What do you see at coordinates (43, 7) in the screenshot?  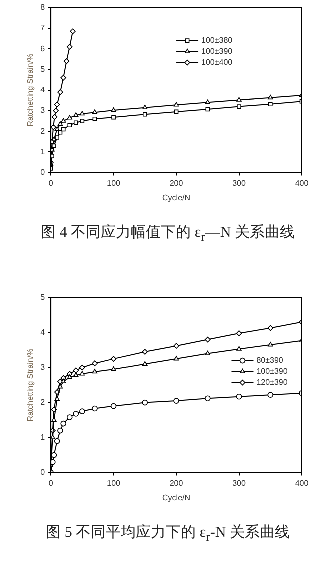 I see `y-tick-label: 8` at bounding box center [43, 7].